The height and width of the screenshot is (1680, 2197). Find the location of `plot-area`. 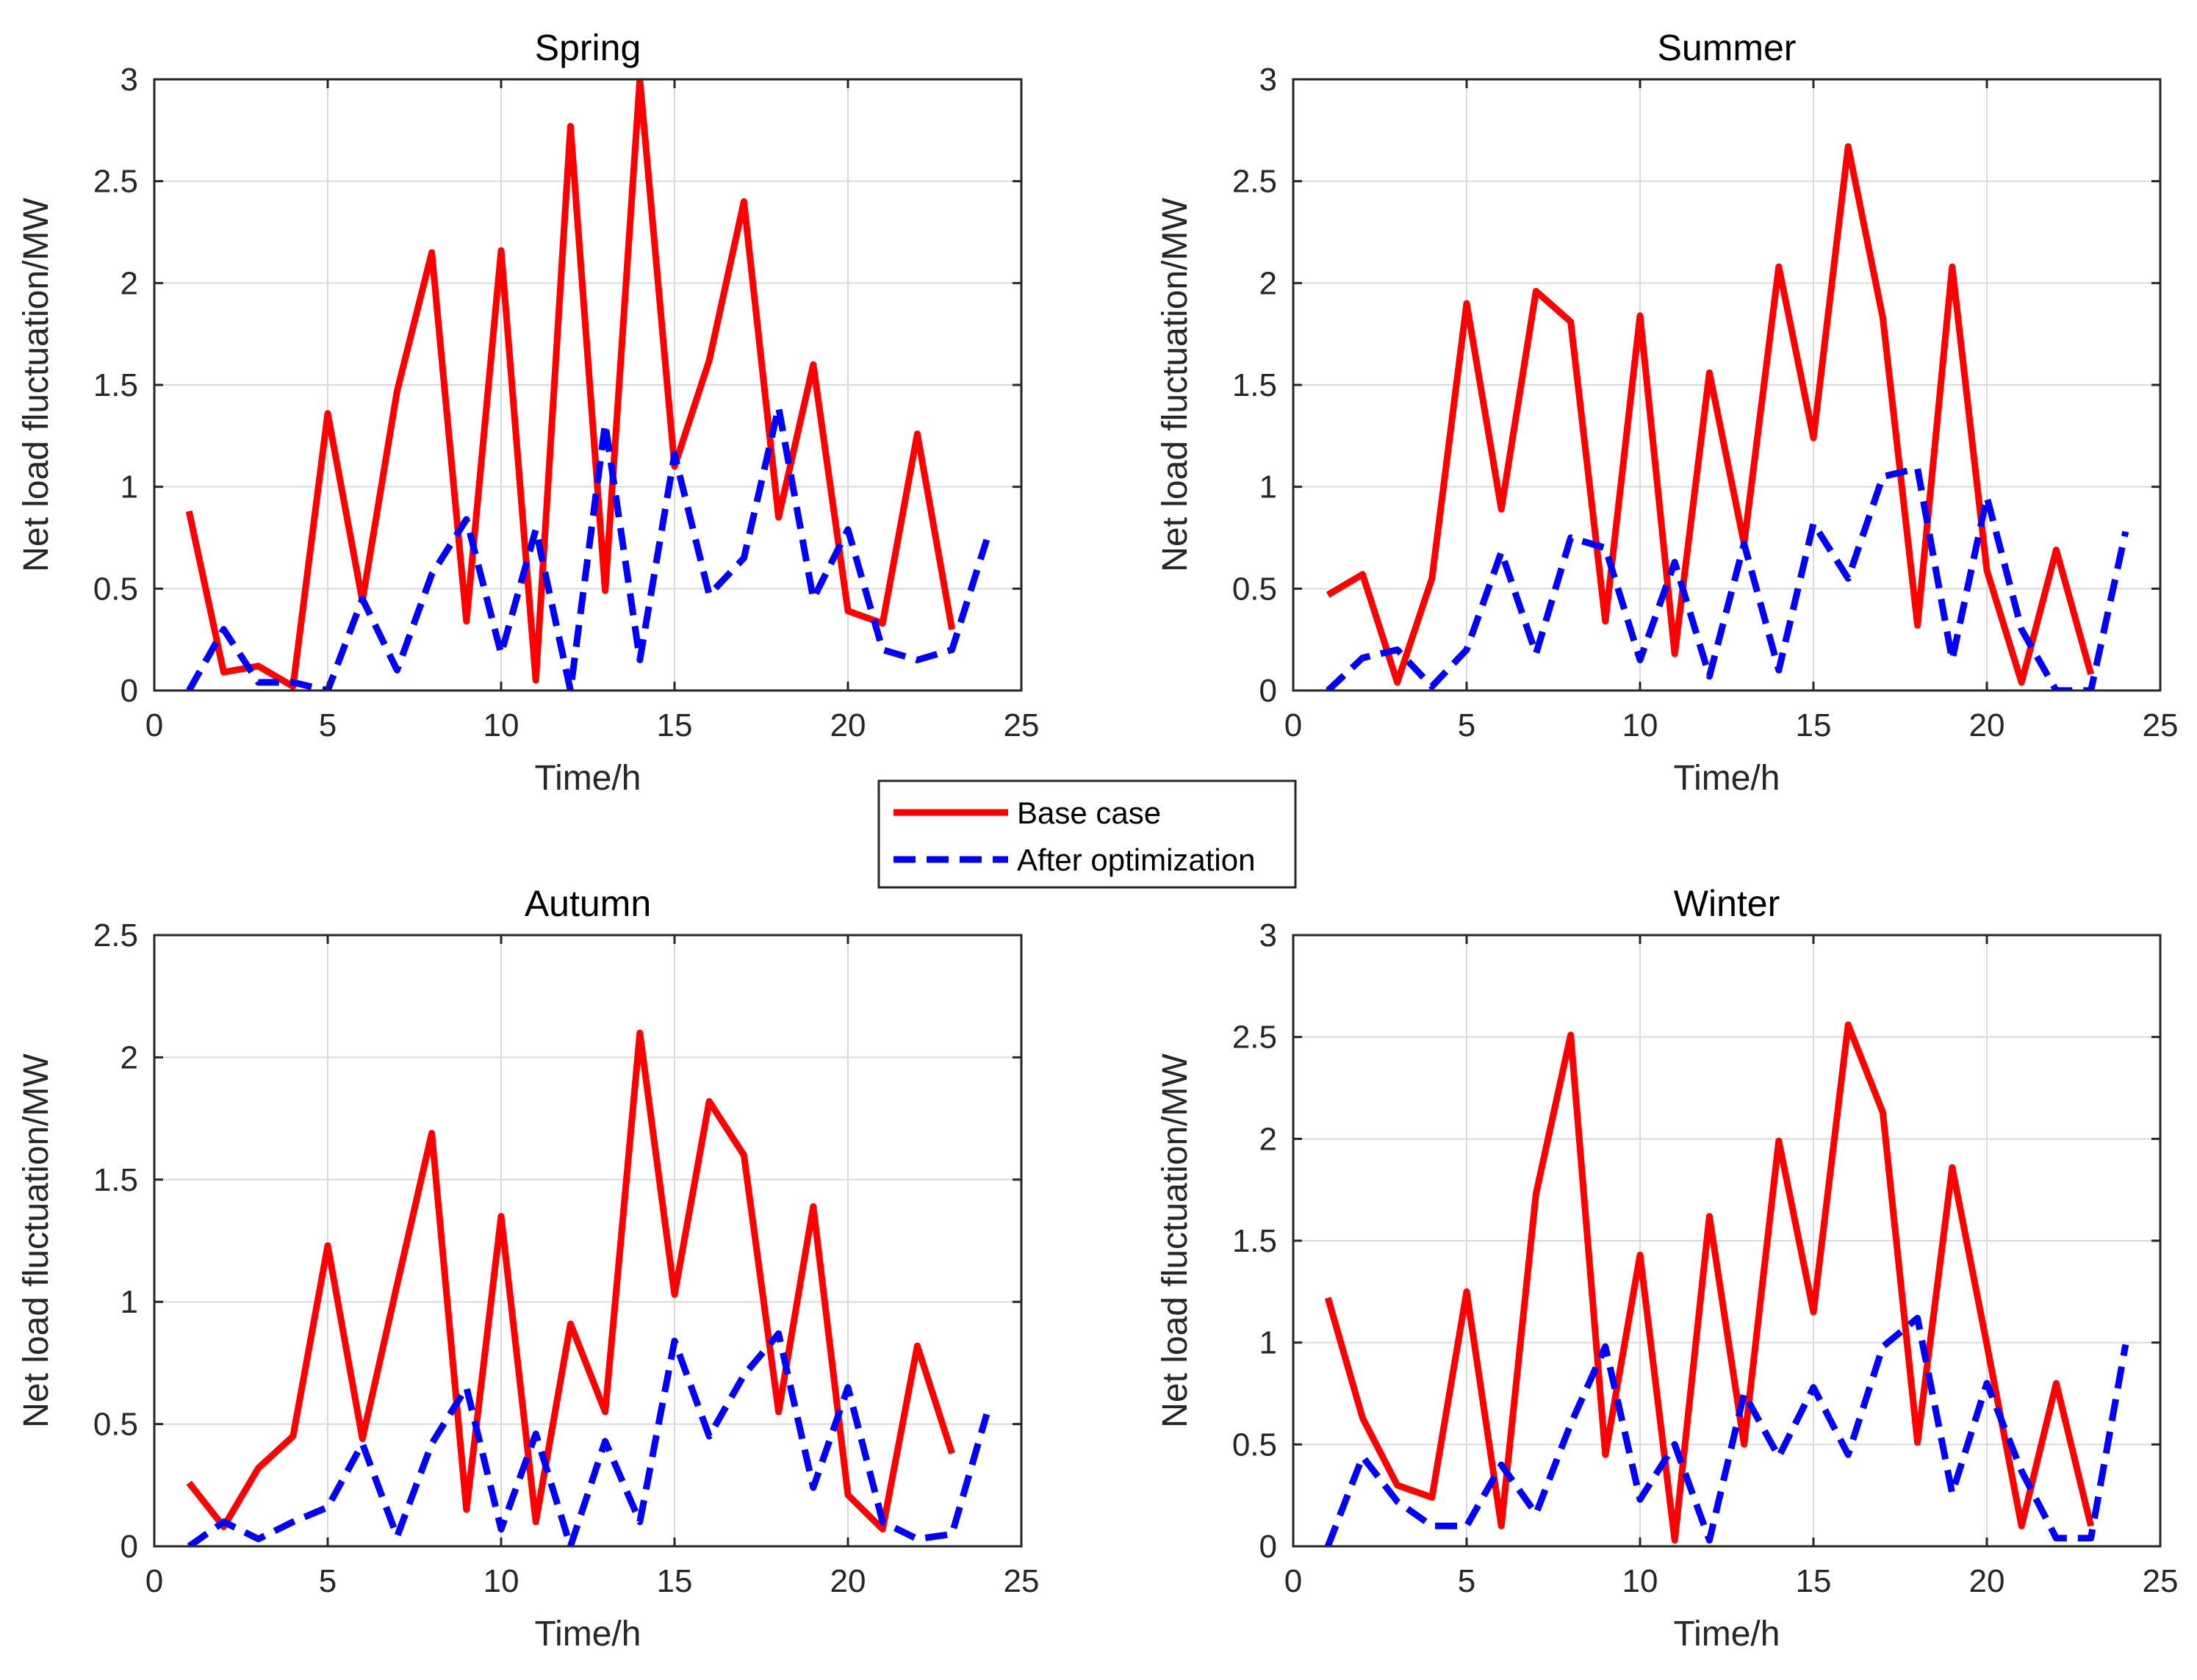

plot-area is located at coordinates (587, 1240).